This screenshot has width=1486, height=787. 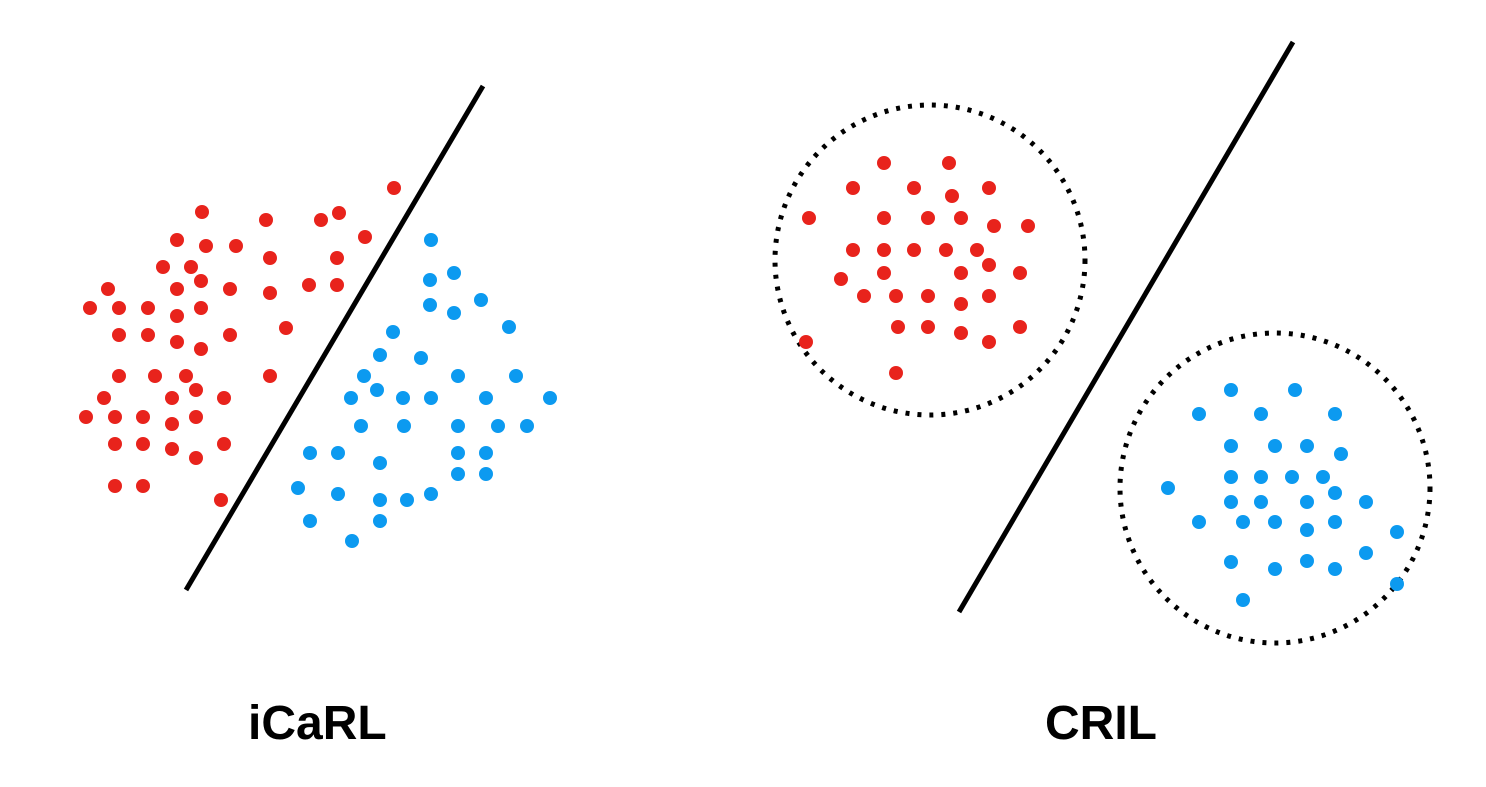 What do you see at coordinates (930, 260) in the screenshot?
I see `cril-region-class-a` at bounding box center [930, 260].